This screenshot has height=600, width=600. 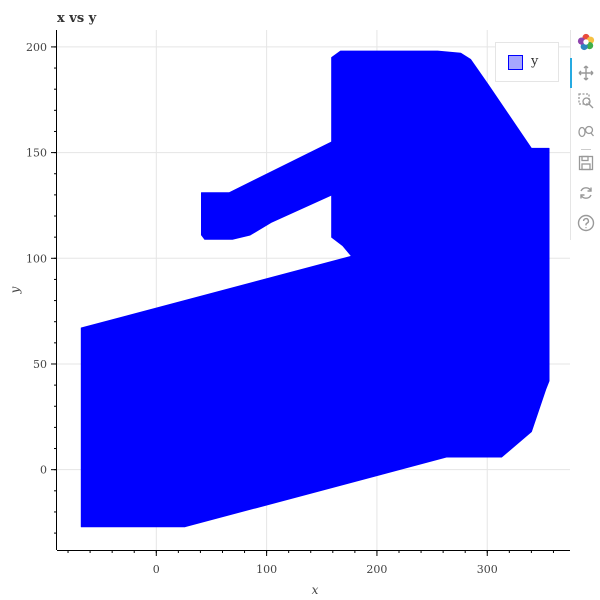 I want to click on help-icon, so click(x=586, y=223).